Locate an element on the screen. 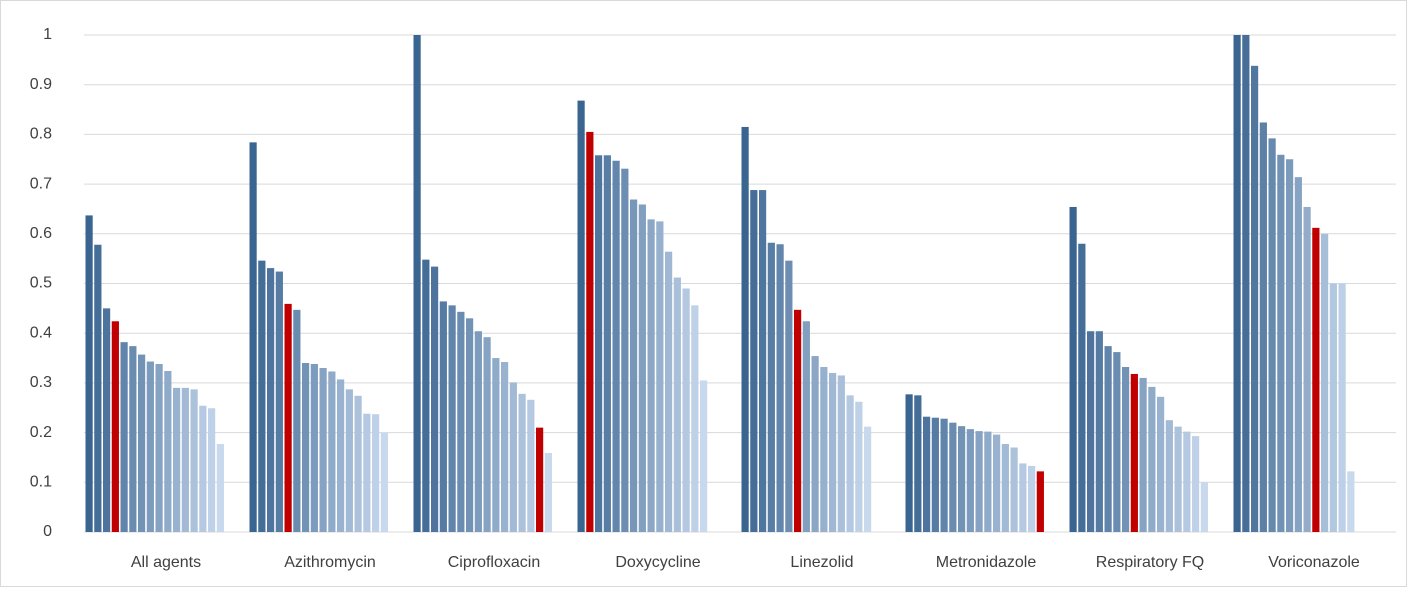  x-tick-label: Azithromycin is located at coordinates (330, 562).